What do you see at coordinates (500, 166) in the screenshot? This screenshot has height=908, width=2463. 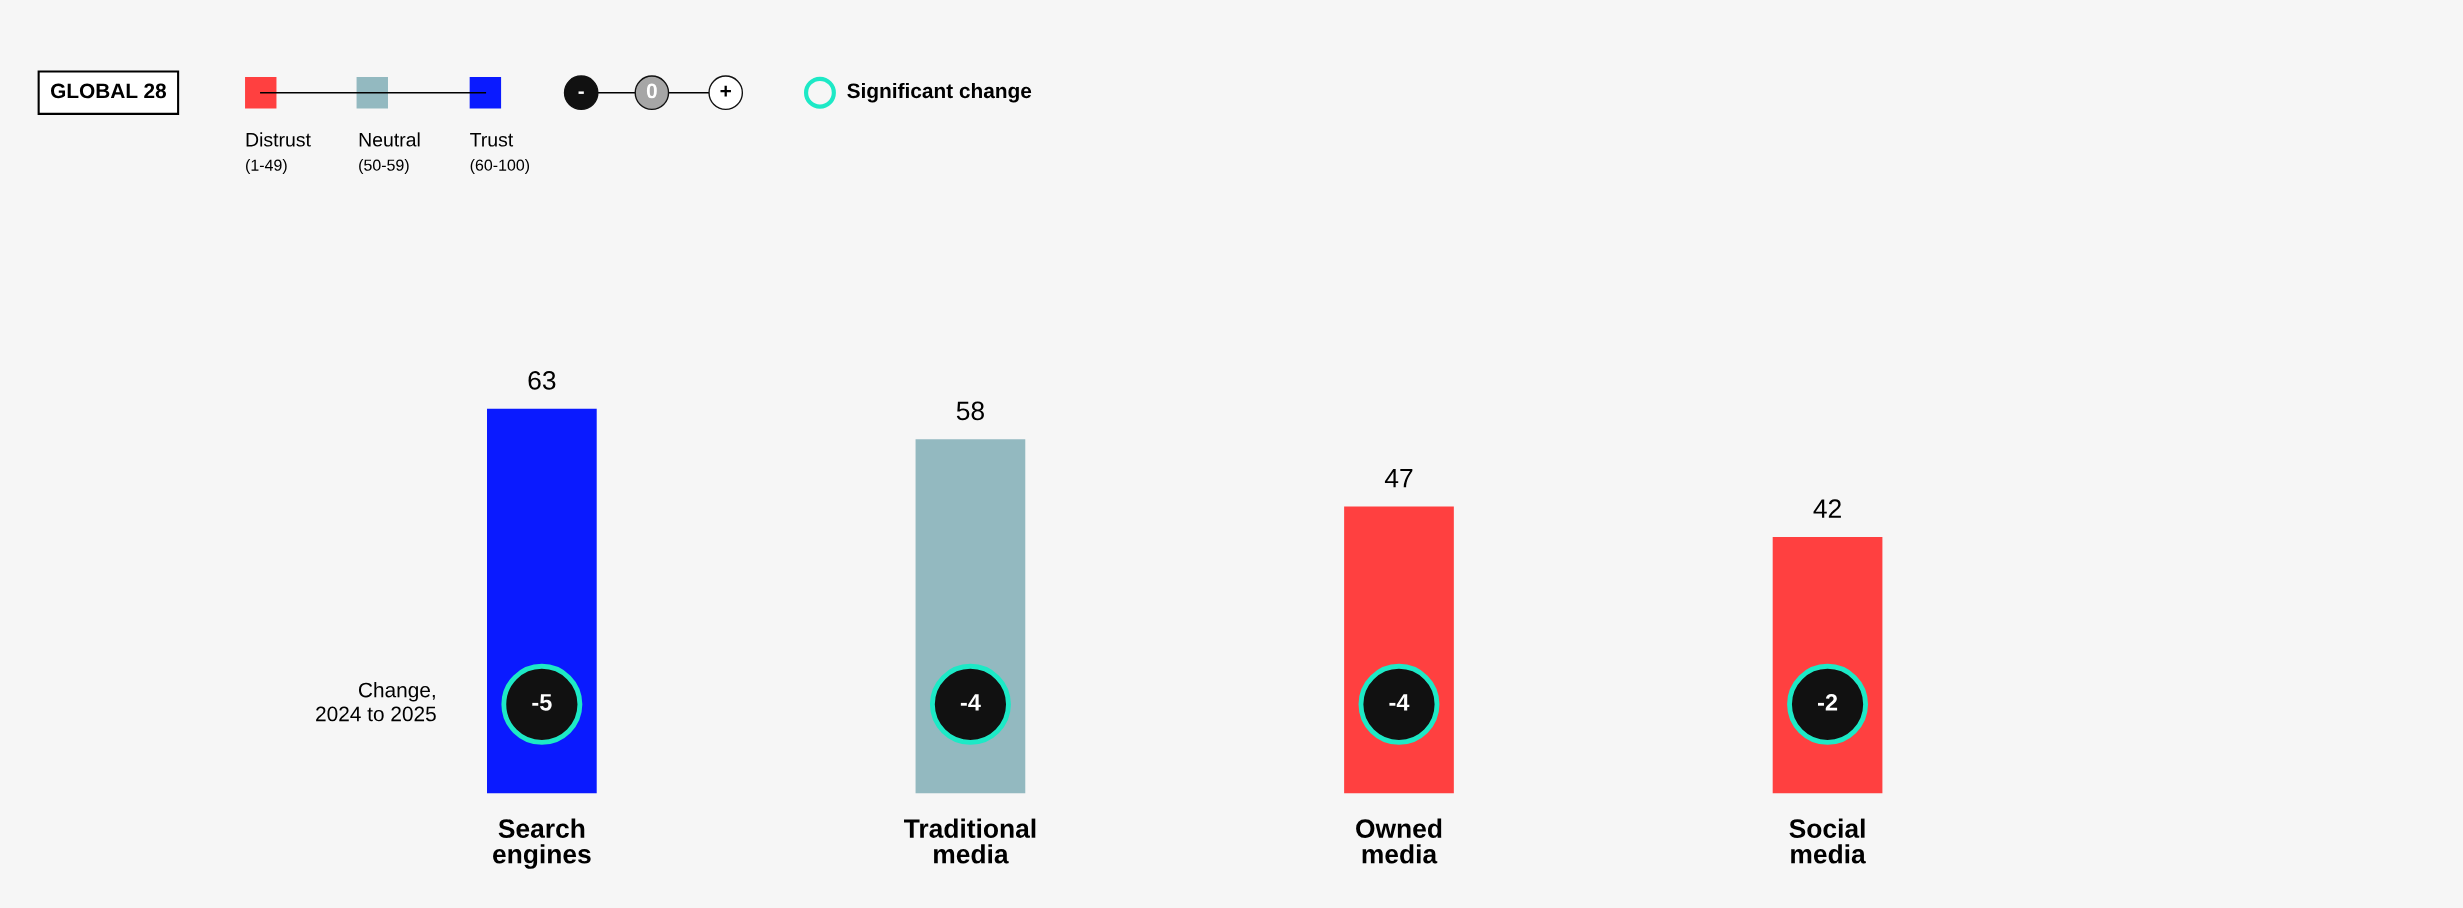 I see `text: (60-100)` at bounding box center [500, 166].